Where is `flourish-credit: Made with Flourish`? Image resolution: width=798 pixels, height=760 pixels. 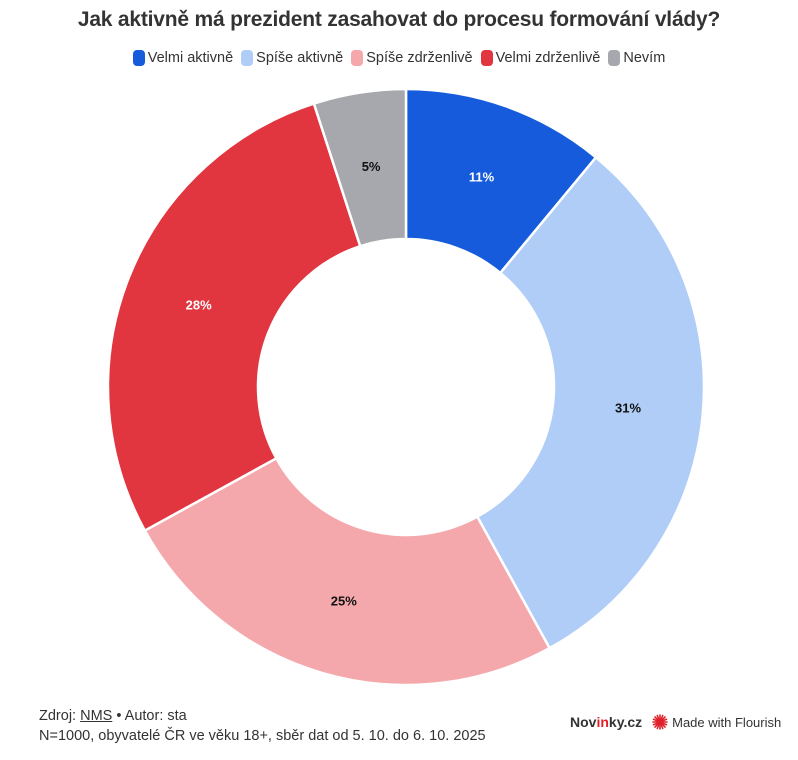
flourish-credit: Made with Flourish is located at coordinates (727, 722).